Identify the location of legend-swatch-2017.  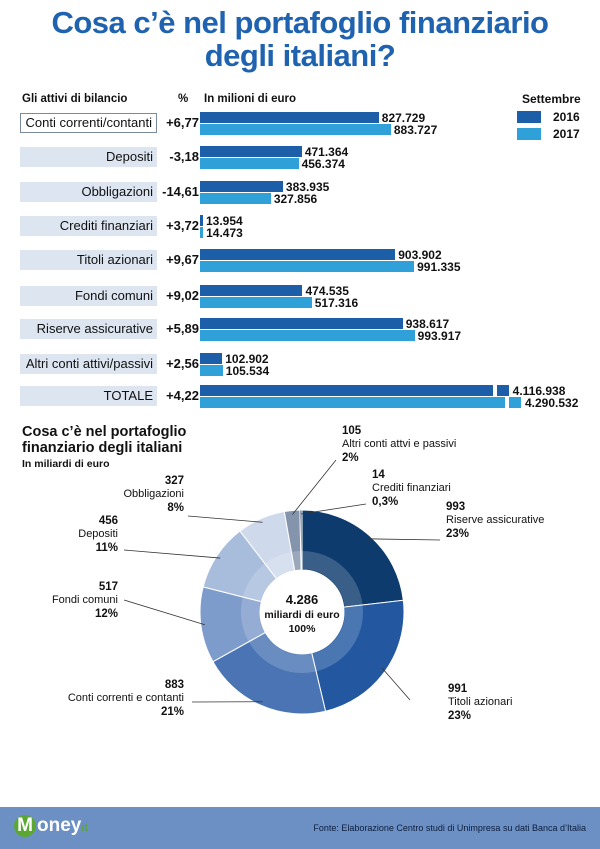
(529, 134).